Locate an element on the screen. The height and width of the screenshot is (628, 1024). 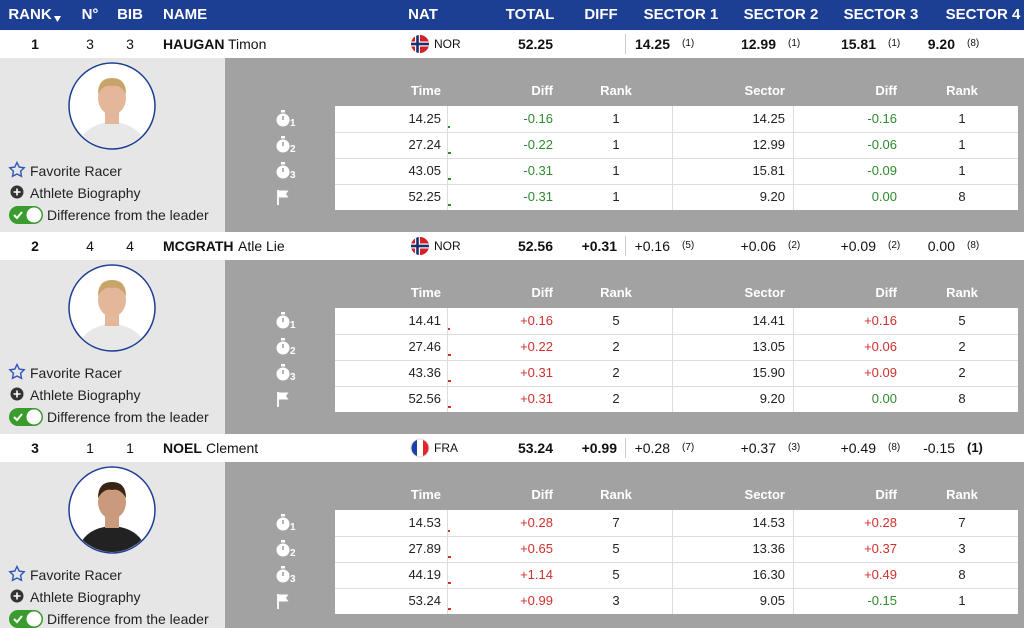
split-cell: +0.65 is located at coordinates (536, 548).